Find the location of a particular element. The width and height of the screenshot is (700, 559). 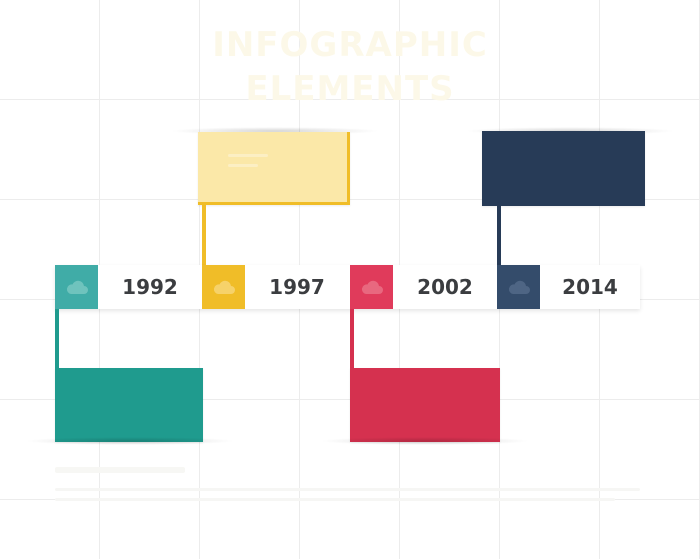

connector-2002 is located at coordinates (352, 339).